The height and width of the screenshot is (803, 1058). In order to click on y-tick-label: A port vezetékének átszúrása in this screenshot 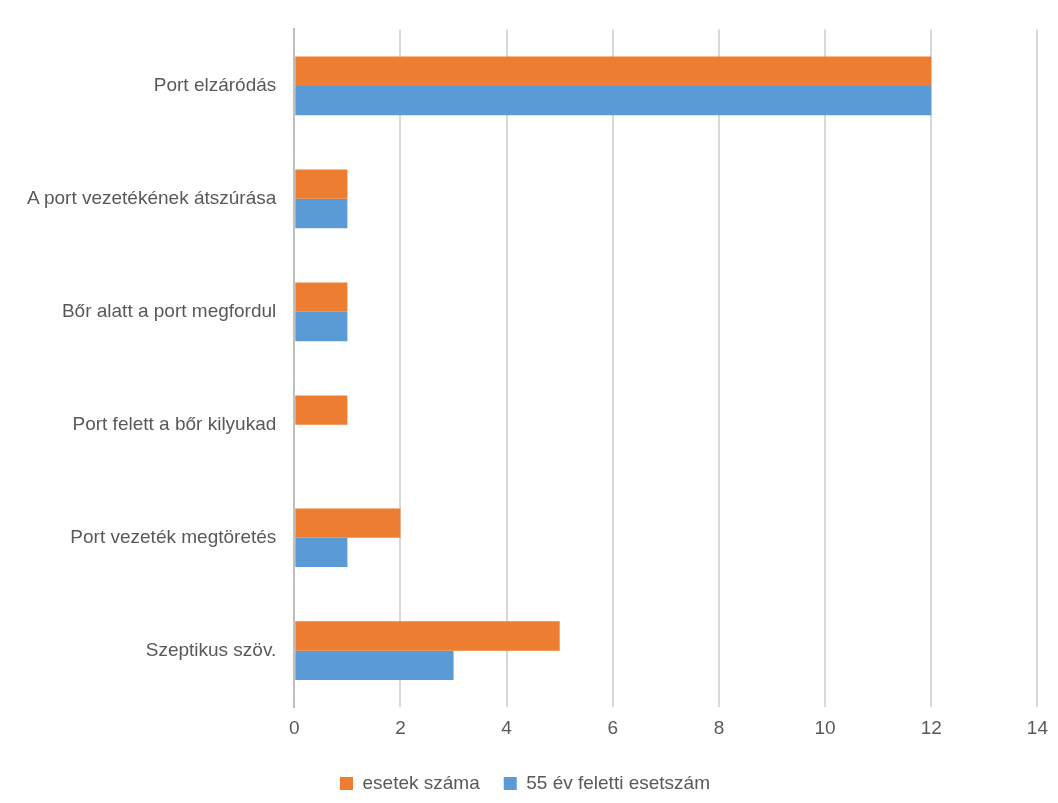, I will do `click(152, 198)`.